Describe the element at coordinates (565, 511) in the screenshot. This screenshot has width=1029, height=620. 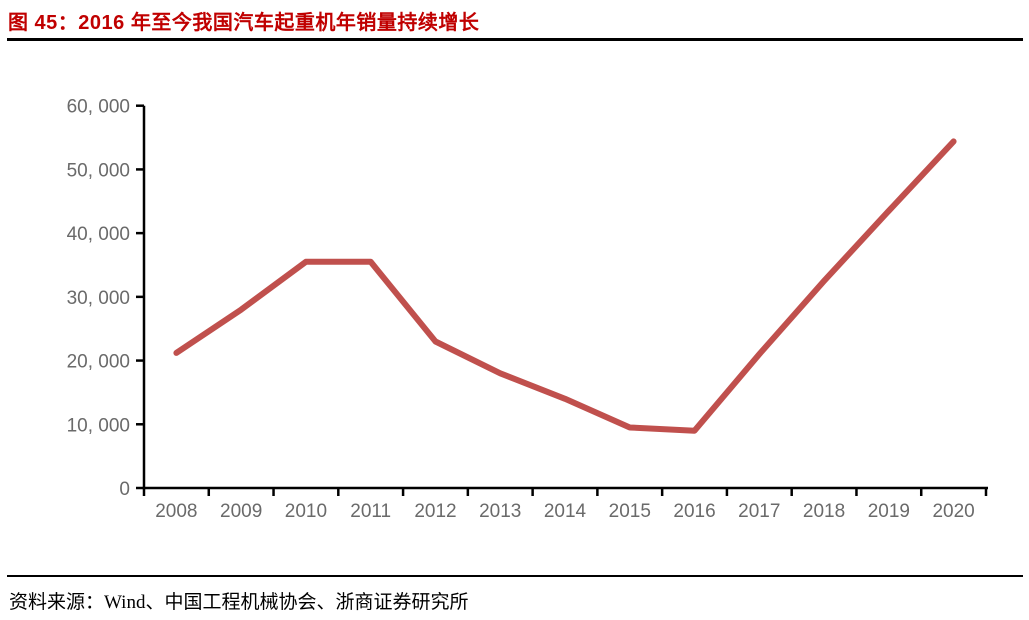
I see `x-tick-label: 2014` at that location.